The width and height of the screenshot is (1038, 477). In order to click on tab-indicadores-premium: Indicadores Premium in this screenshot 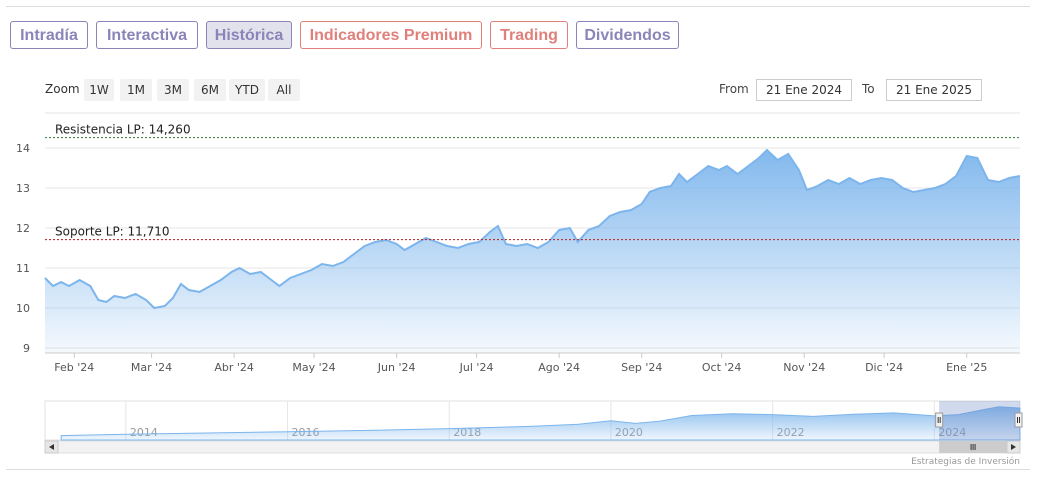, I will do `click(391, 35)`.